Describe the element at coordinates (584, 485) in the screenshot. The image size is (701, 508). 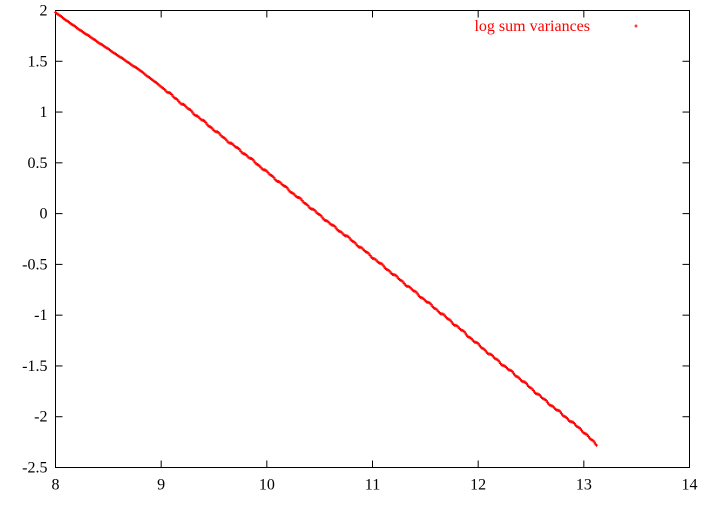
I see `x-tick-label: 13` at that location.